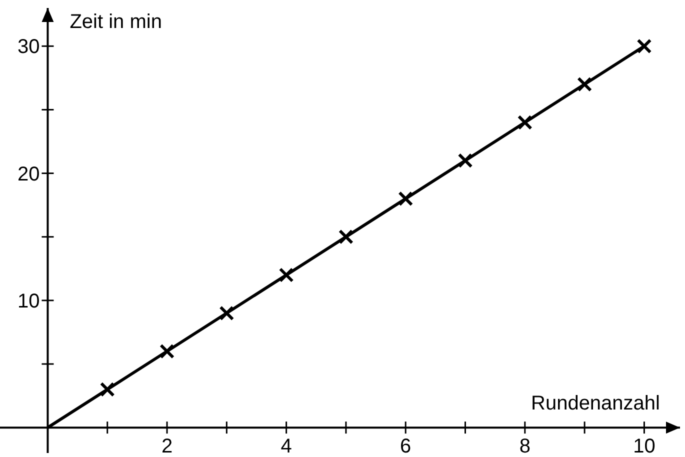 Image resolution: width=685 pixels, height=457 pixels. I want to click on x-tick-label: 2, so click(167, 446).